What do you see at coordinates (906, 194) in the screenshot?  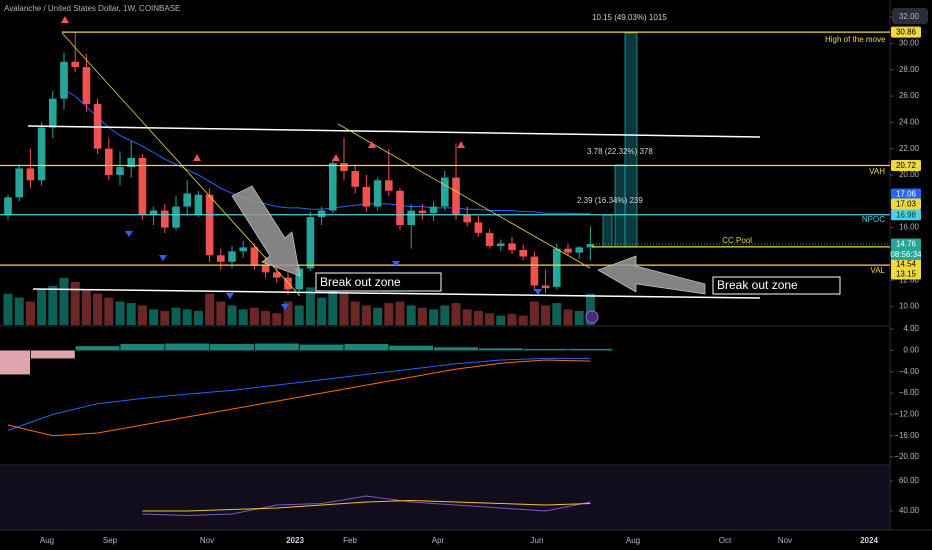 I see `price-label: 17.06` at bounding box center [906, 194].